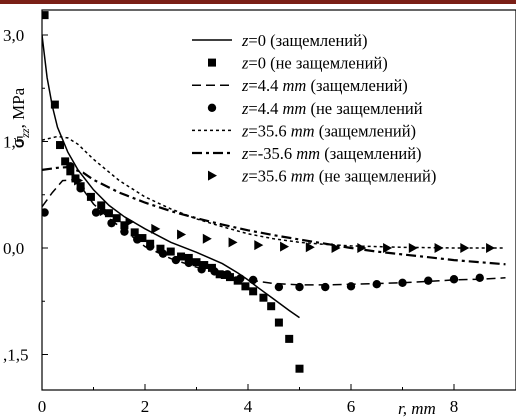 Image resolution: width=516 pixels, height=419 pixels. I want to click on legend-label: z=35.6 mm (не защемлений), so click(338, 176).